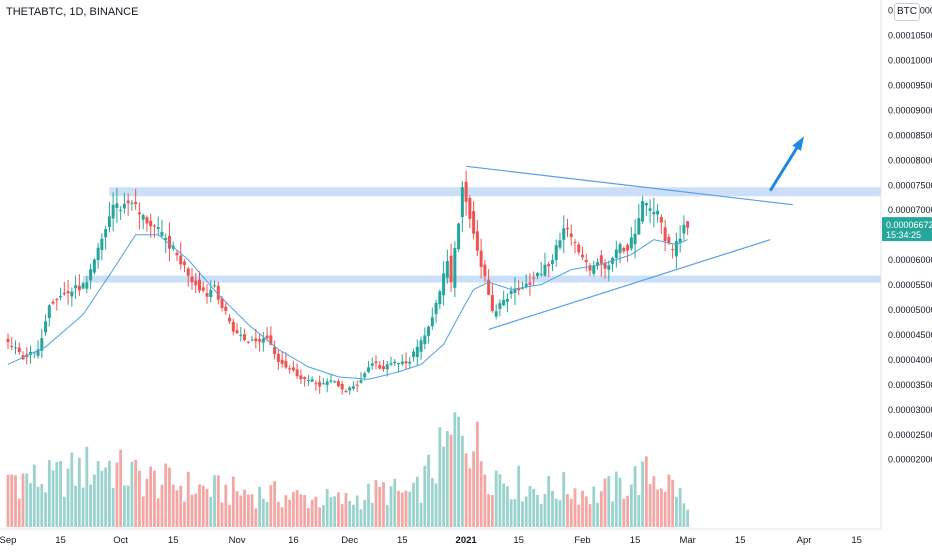 This screenshot has height=555, width=932. Describe the element at coordinates (120, 540) in the screenshot. I see `time-tick-label: Oct` at that location.